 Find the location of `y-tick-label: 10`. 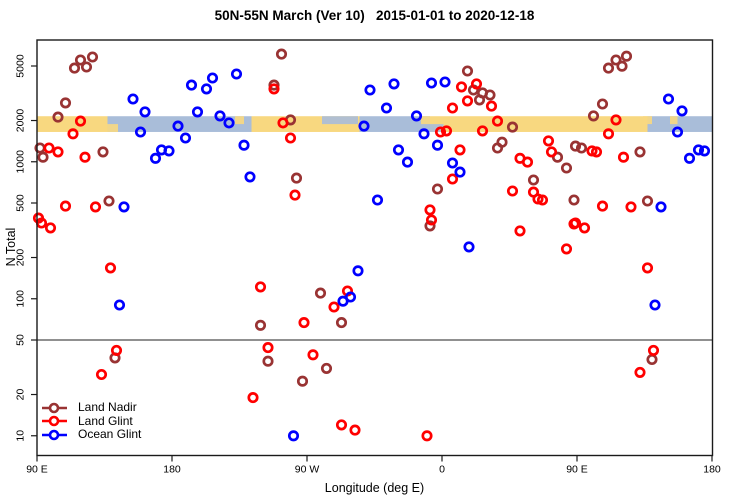

y-tick-label: 10 is located at coordinates (21, 436).